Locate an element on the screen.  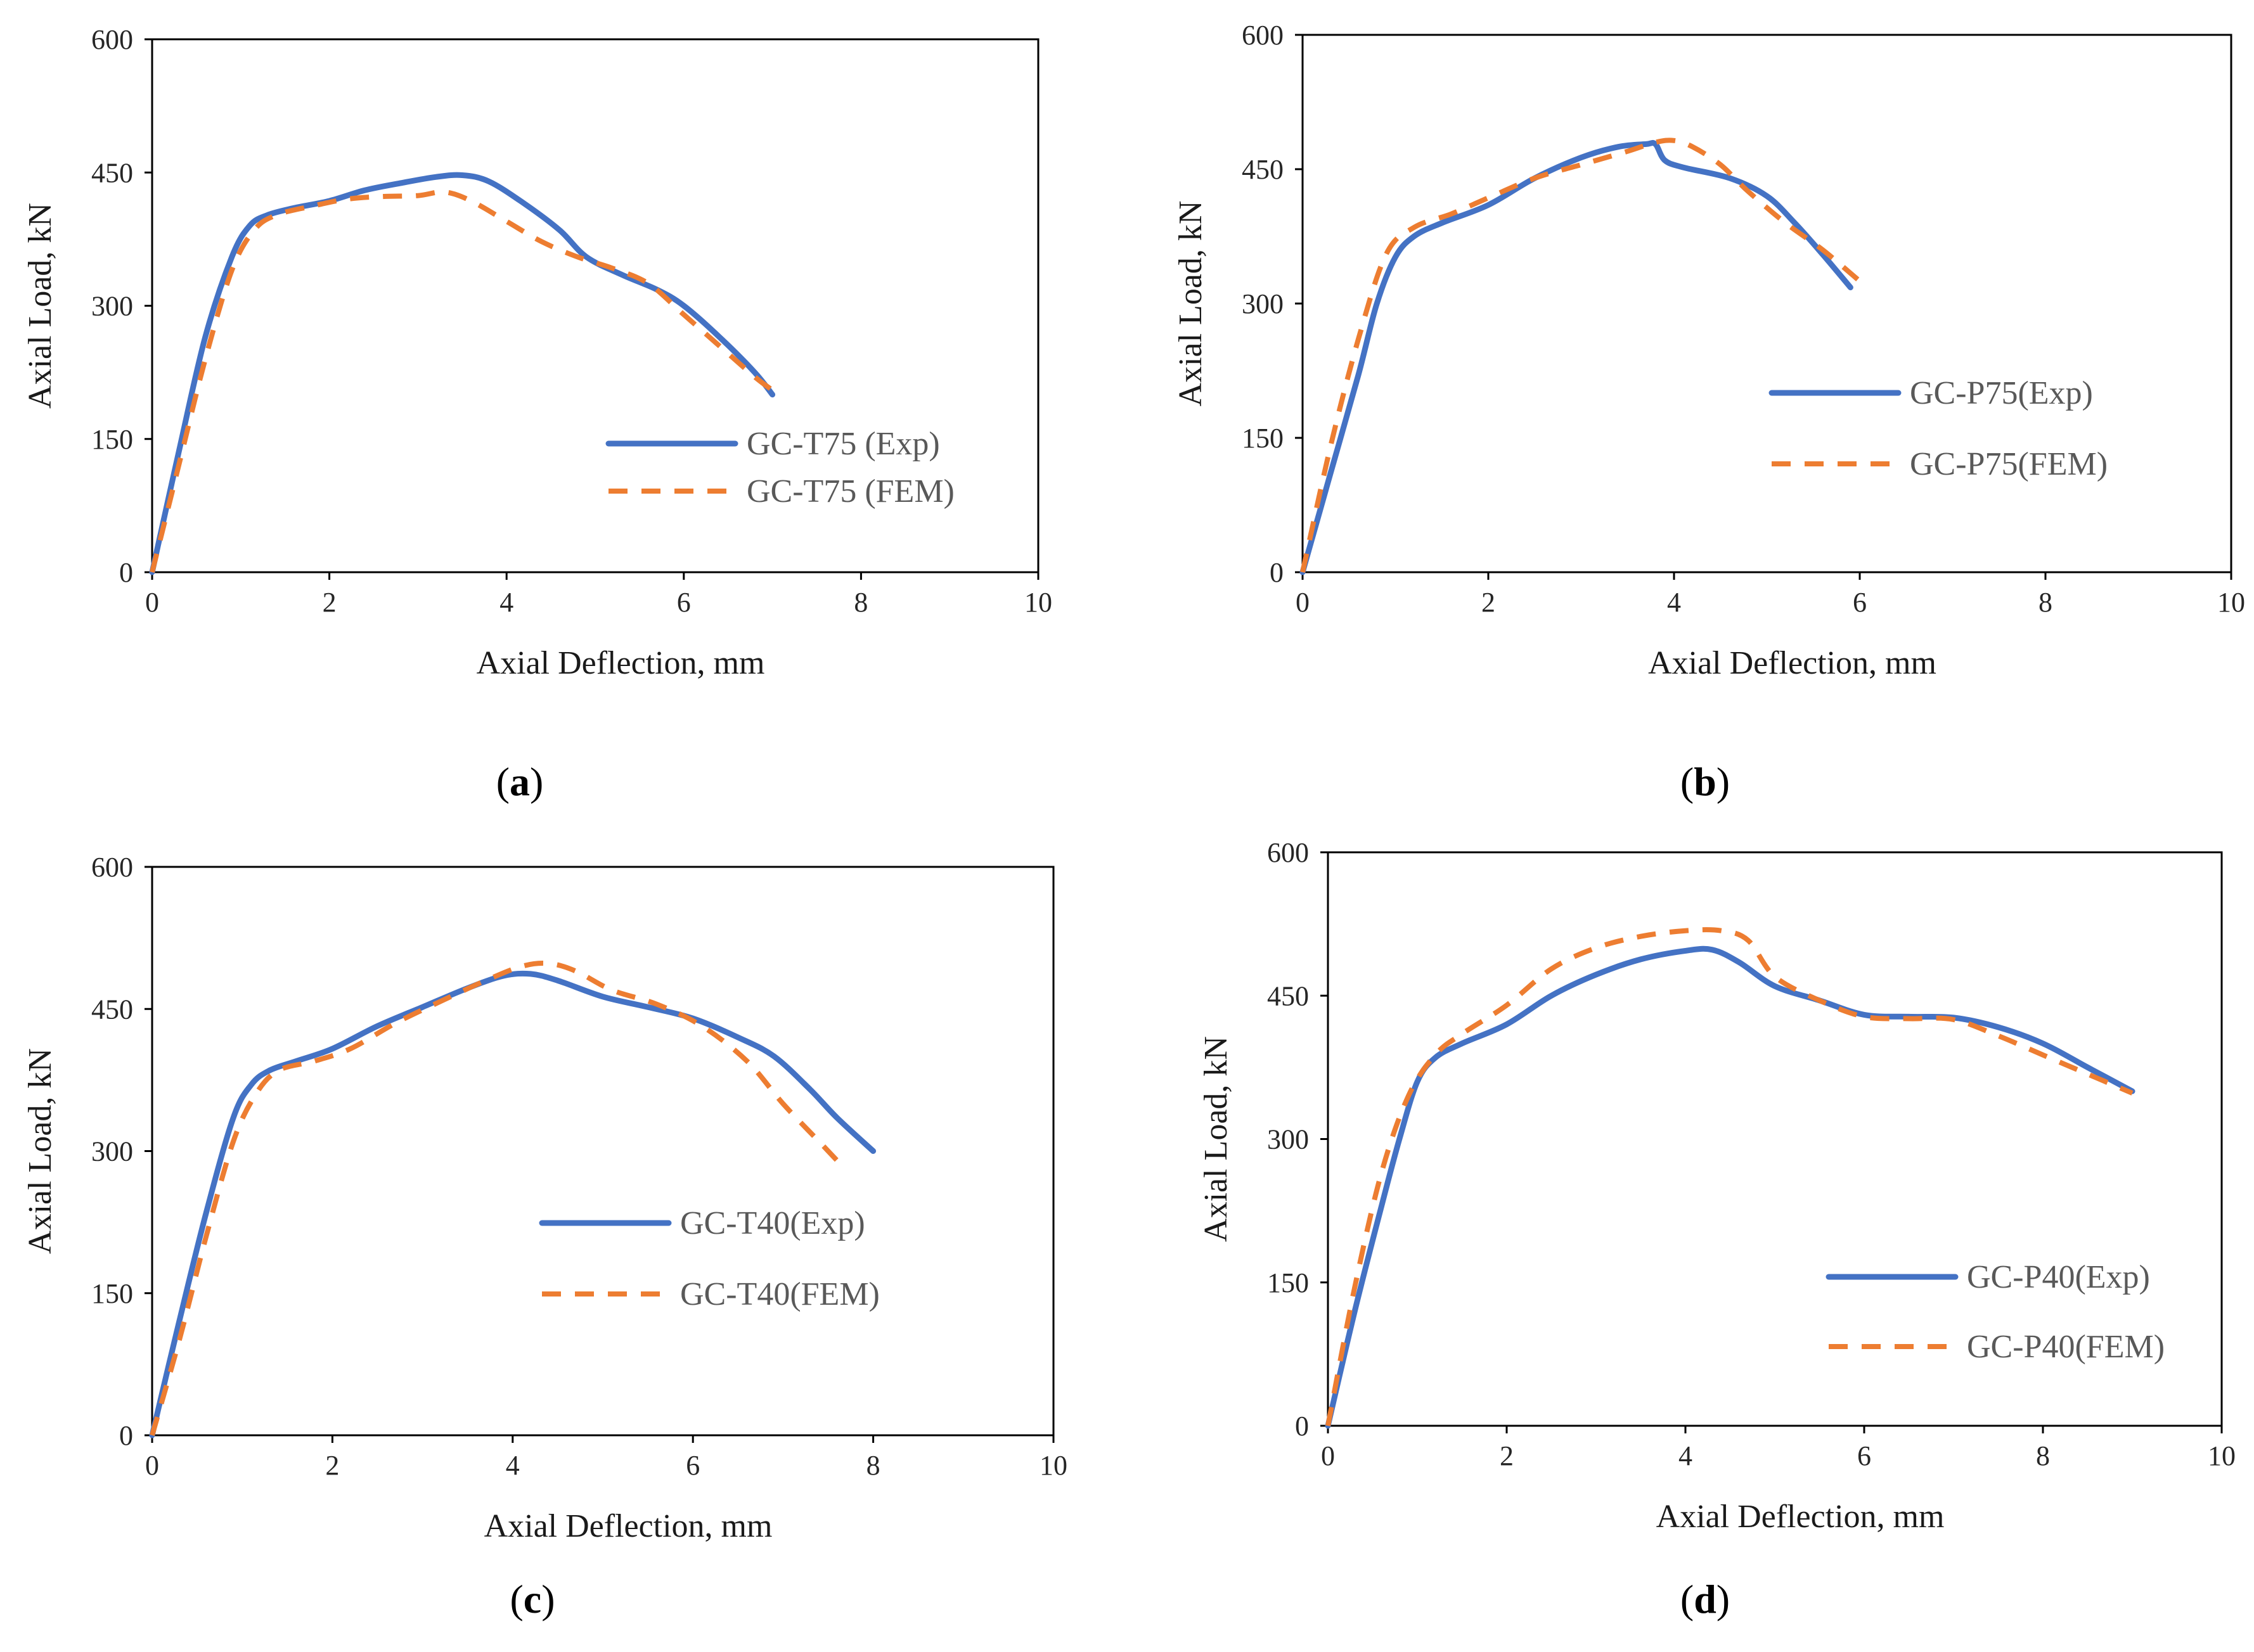
legend-label-fem: GC-T40(FEM) is located at coordinates (780, 1294).